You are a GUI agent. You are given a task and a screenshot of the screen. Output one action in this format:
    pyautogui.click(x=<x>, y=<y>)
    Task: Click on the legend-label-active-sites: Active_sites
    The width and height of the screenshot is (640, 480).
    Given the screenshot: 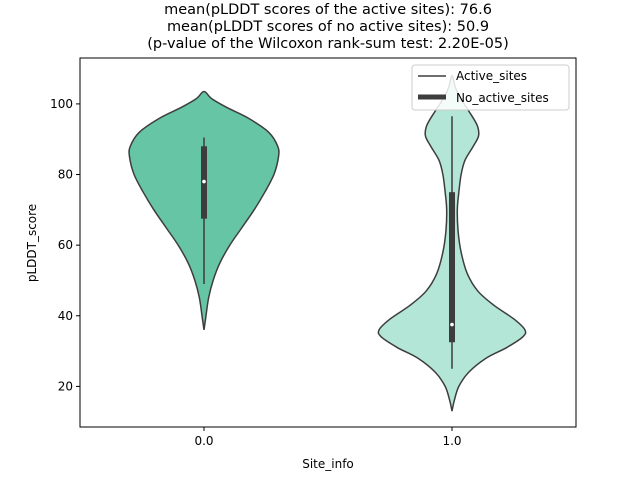 What is the action you would take?
    pyautogui.click(x=491, y=76)
    